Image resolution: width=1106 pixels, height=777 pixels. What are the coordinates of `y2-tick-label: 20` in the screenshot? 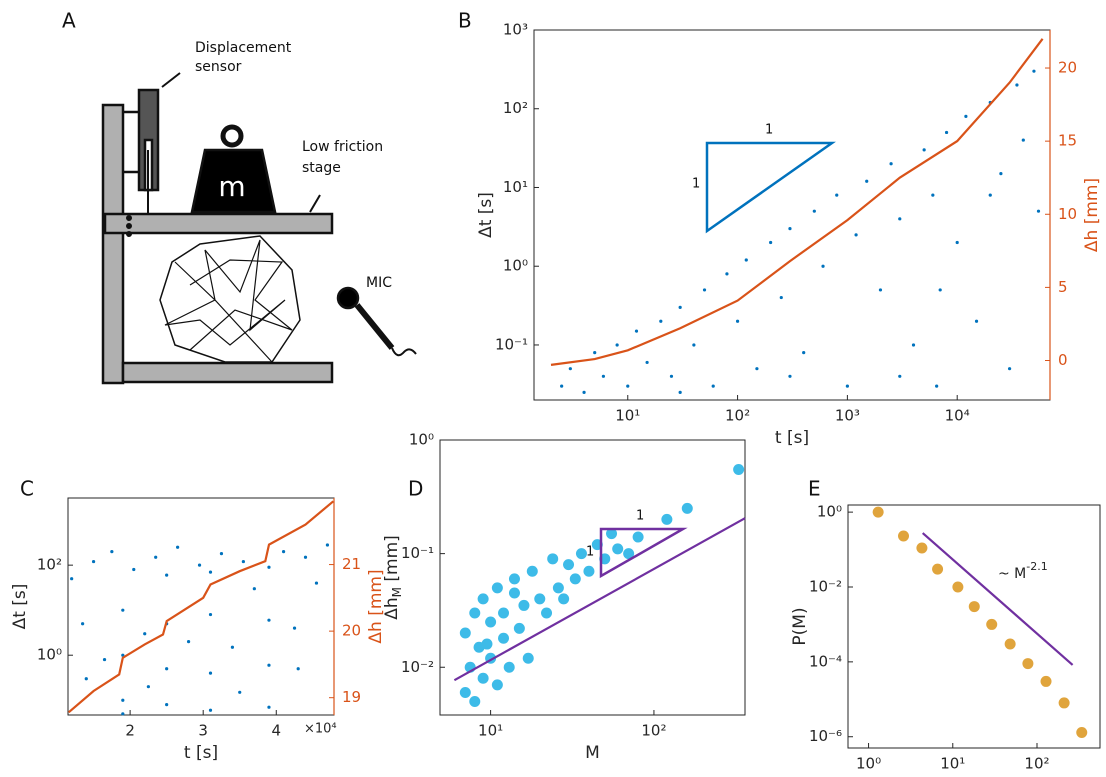 It's located at (1067, 68).